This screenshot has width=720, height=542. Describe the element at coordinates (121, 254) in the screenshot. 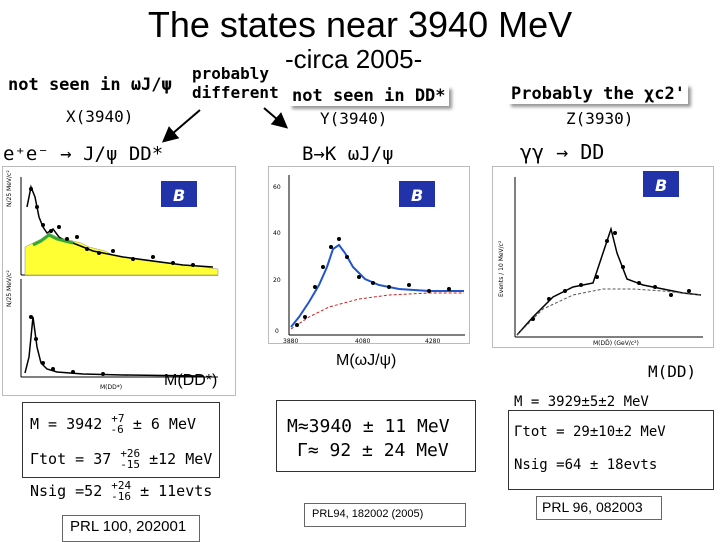

I see `left-top-fill` at that location.